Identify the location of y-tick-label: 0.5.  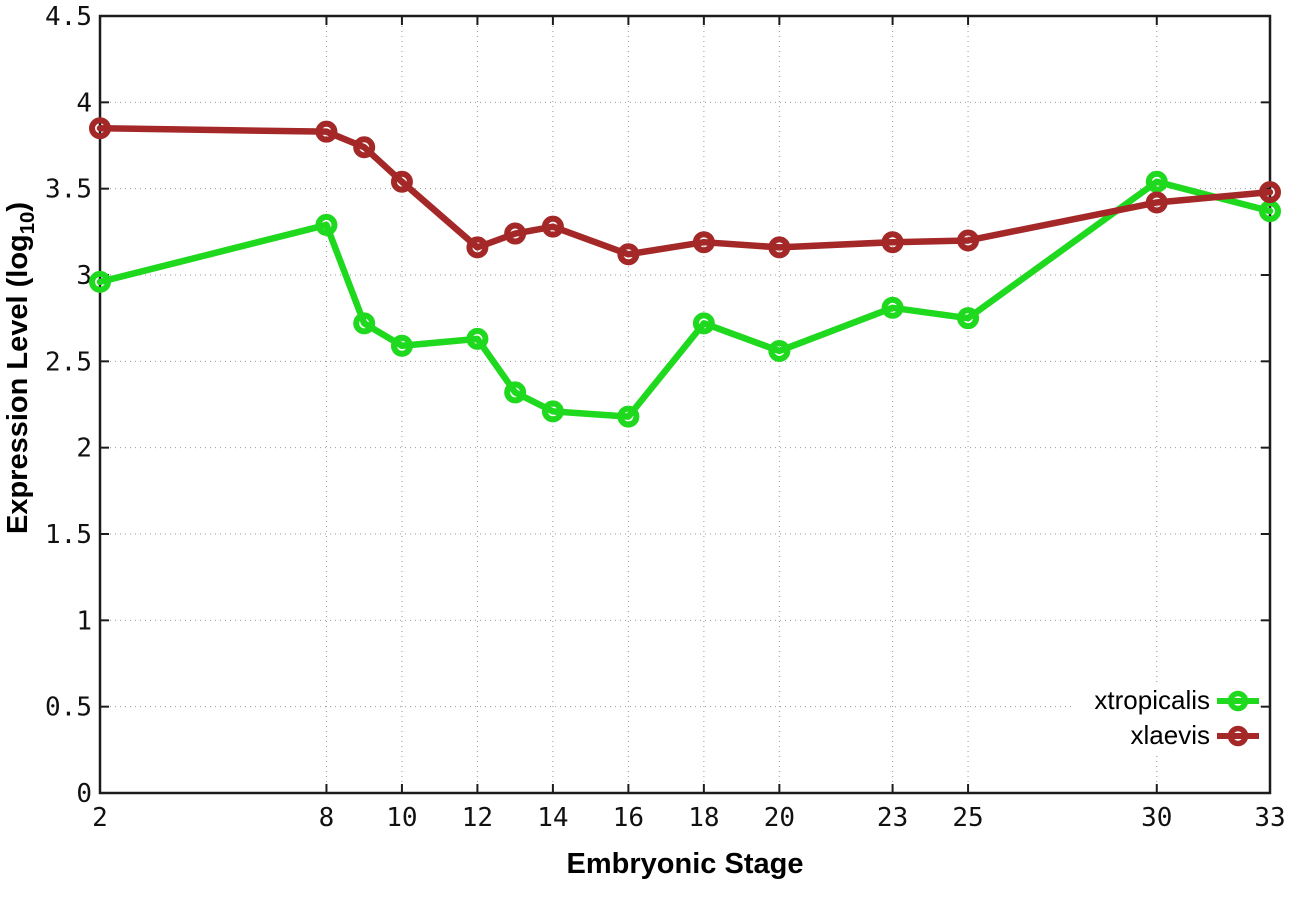
(68, 708).